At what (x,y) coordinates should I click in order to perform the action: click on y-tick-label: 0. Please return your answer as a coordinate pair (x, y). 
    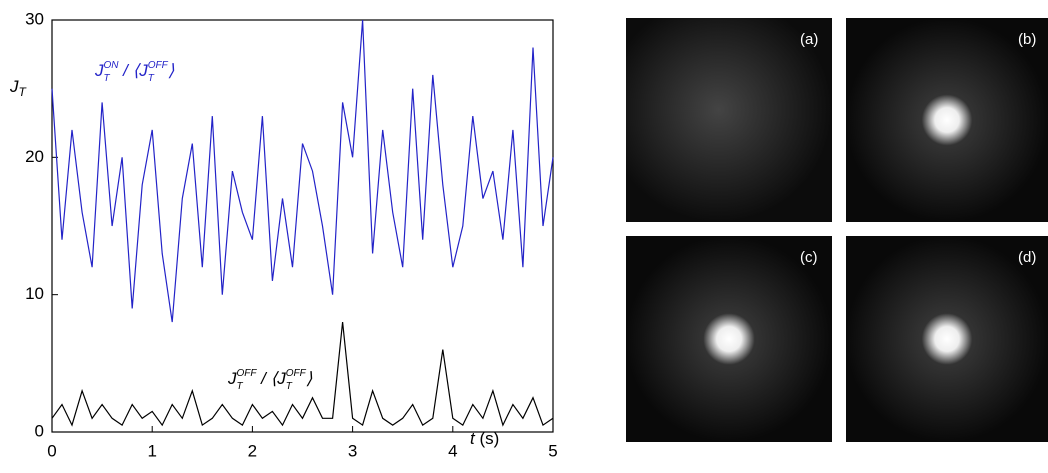
    Looking at the image, I should click on (39, 430).